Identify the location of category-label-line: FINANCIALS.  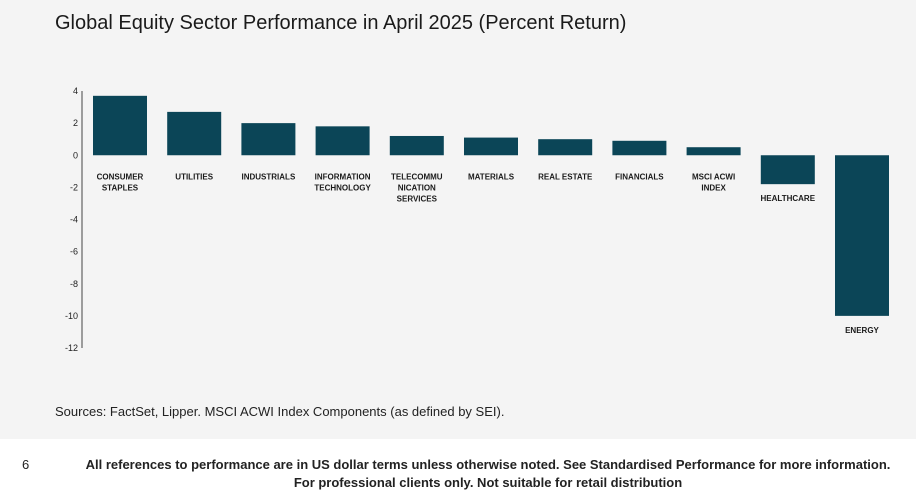
(639, 176).